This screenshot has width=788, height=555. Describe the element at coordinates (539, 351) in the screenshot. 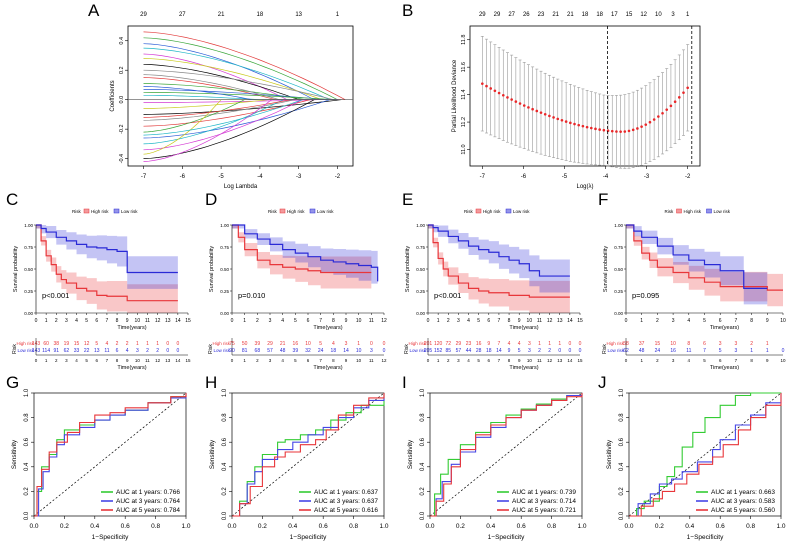

I see `risk-count: 2` at that location.